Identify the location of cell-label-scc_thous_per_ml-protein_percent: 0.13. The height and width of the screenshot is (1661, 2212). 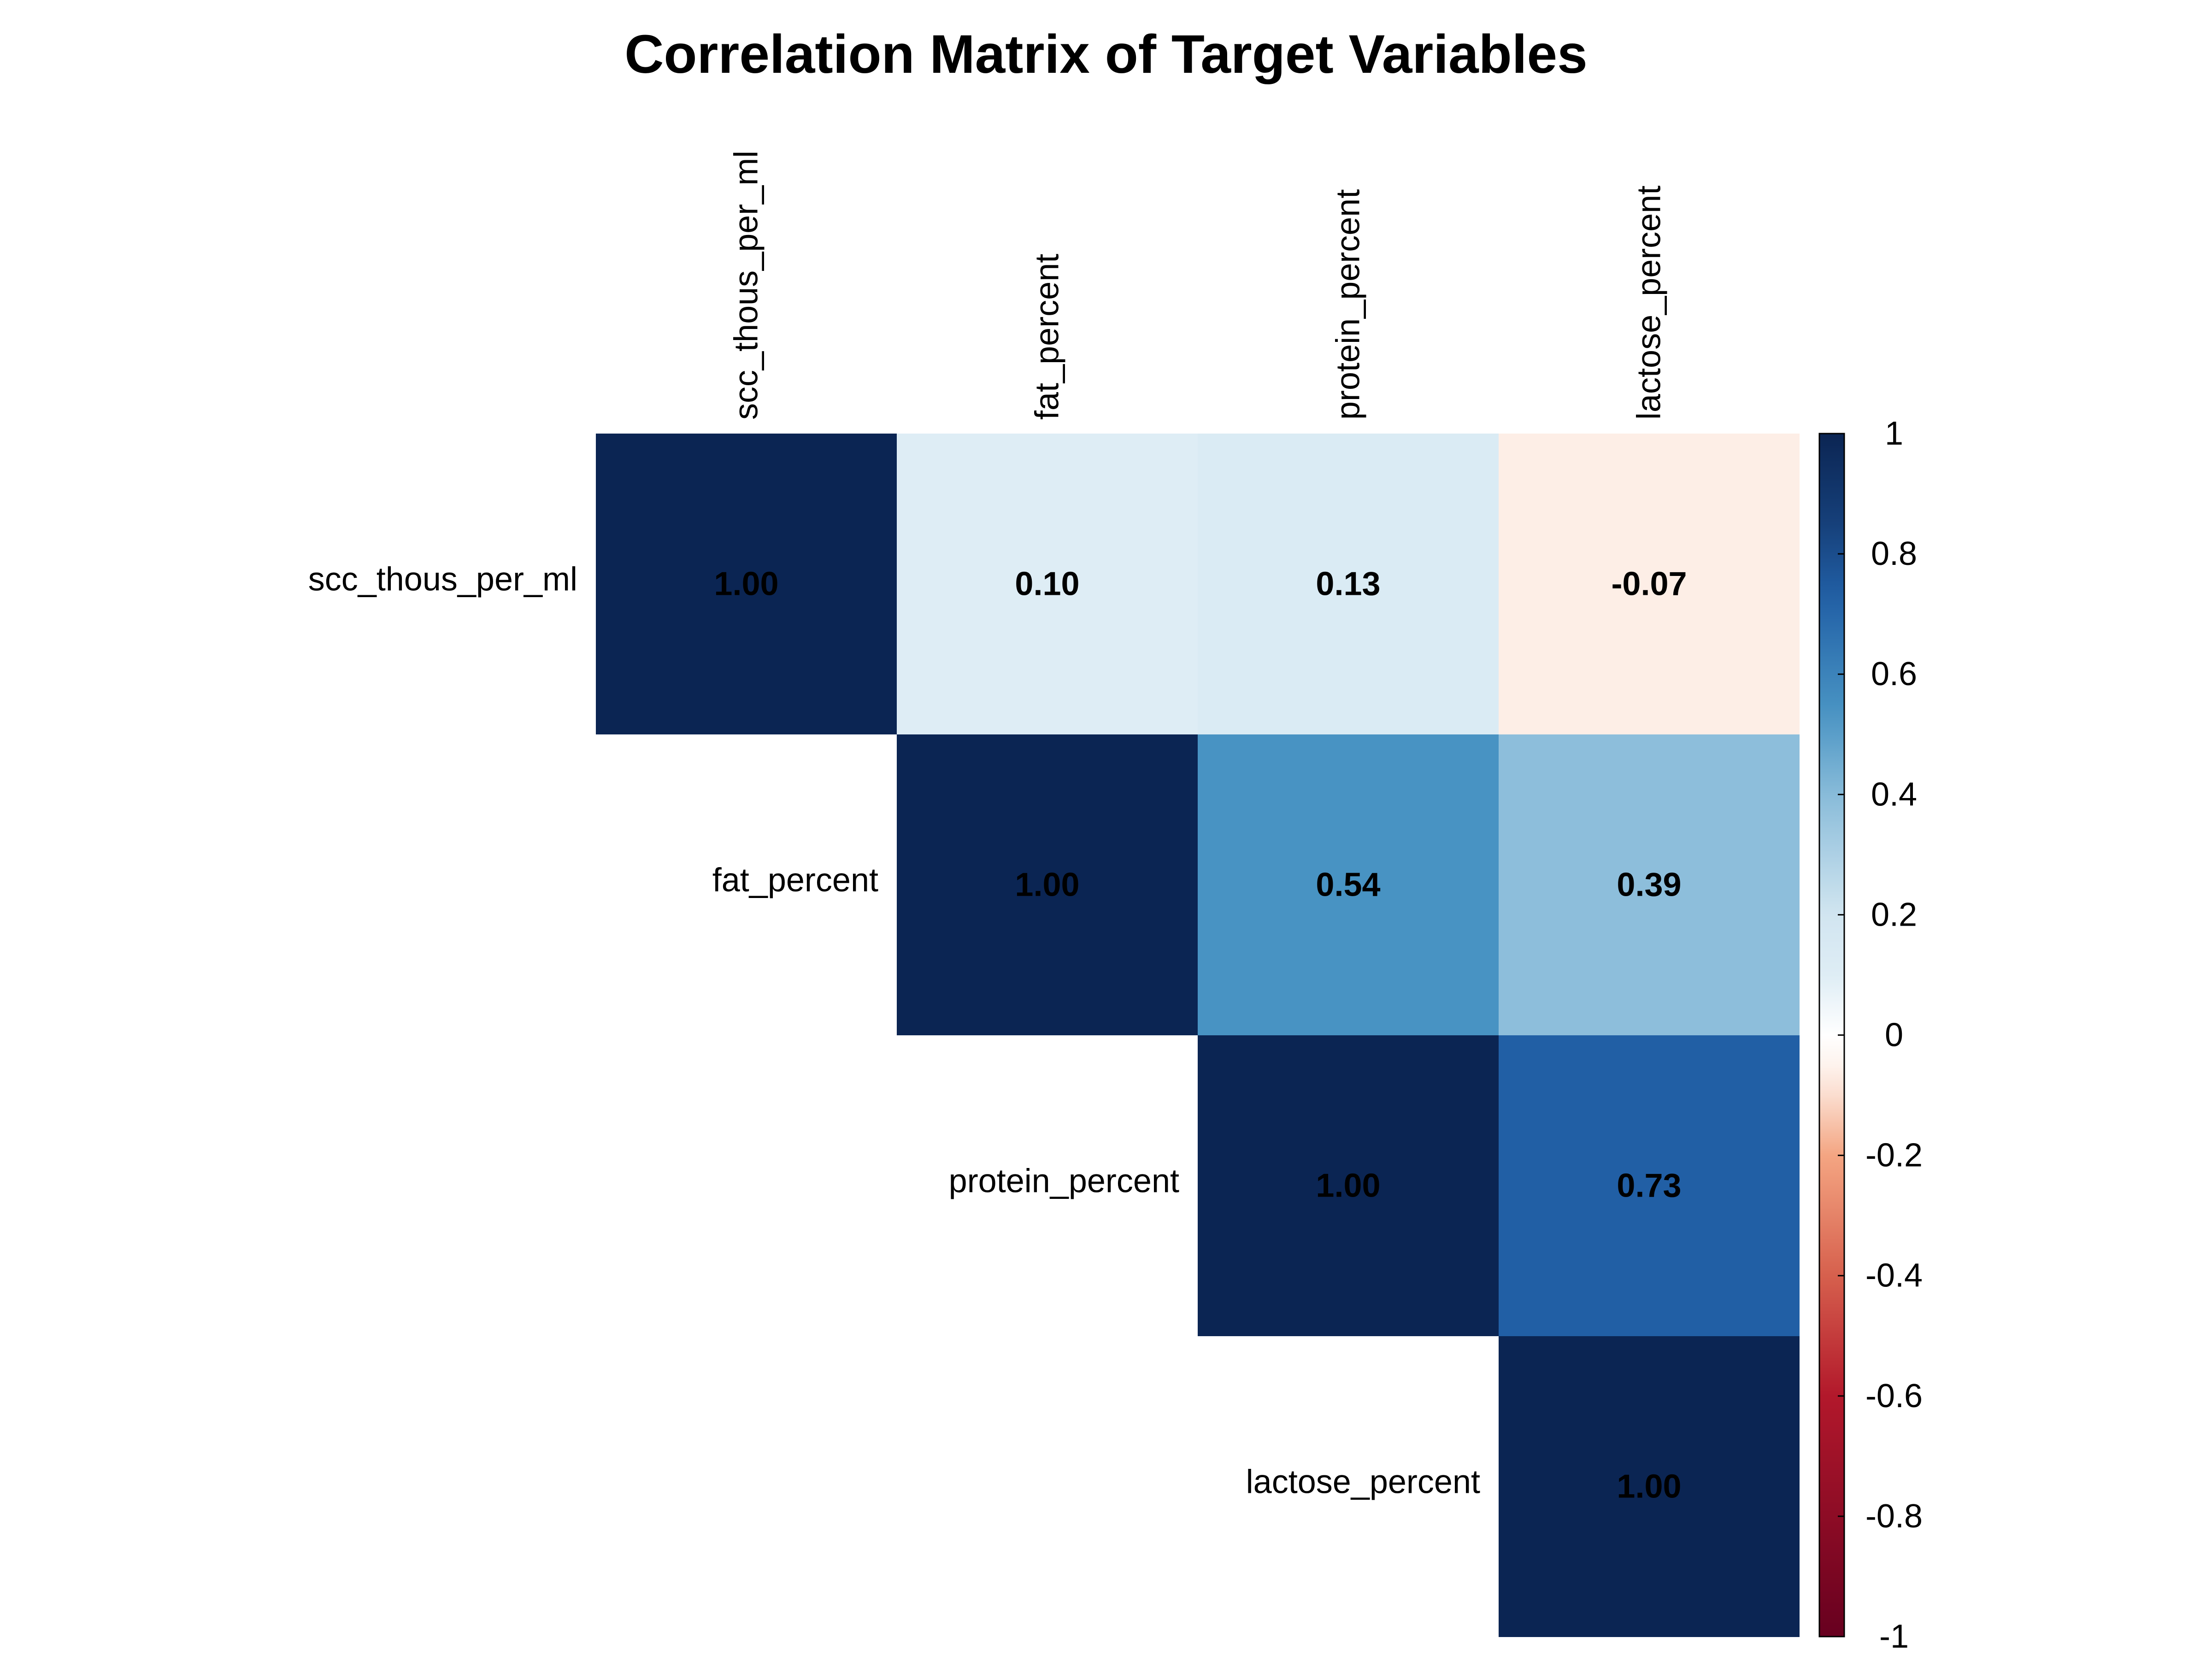
(1348, 584).